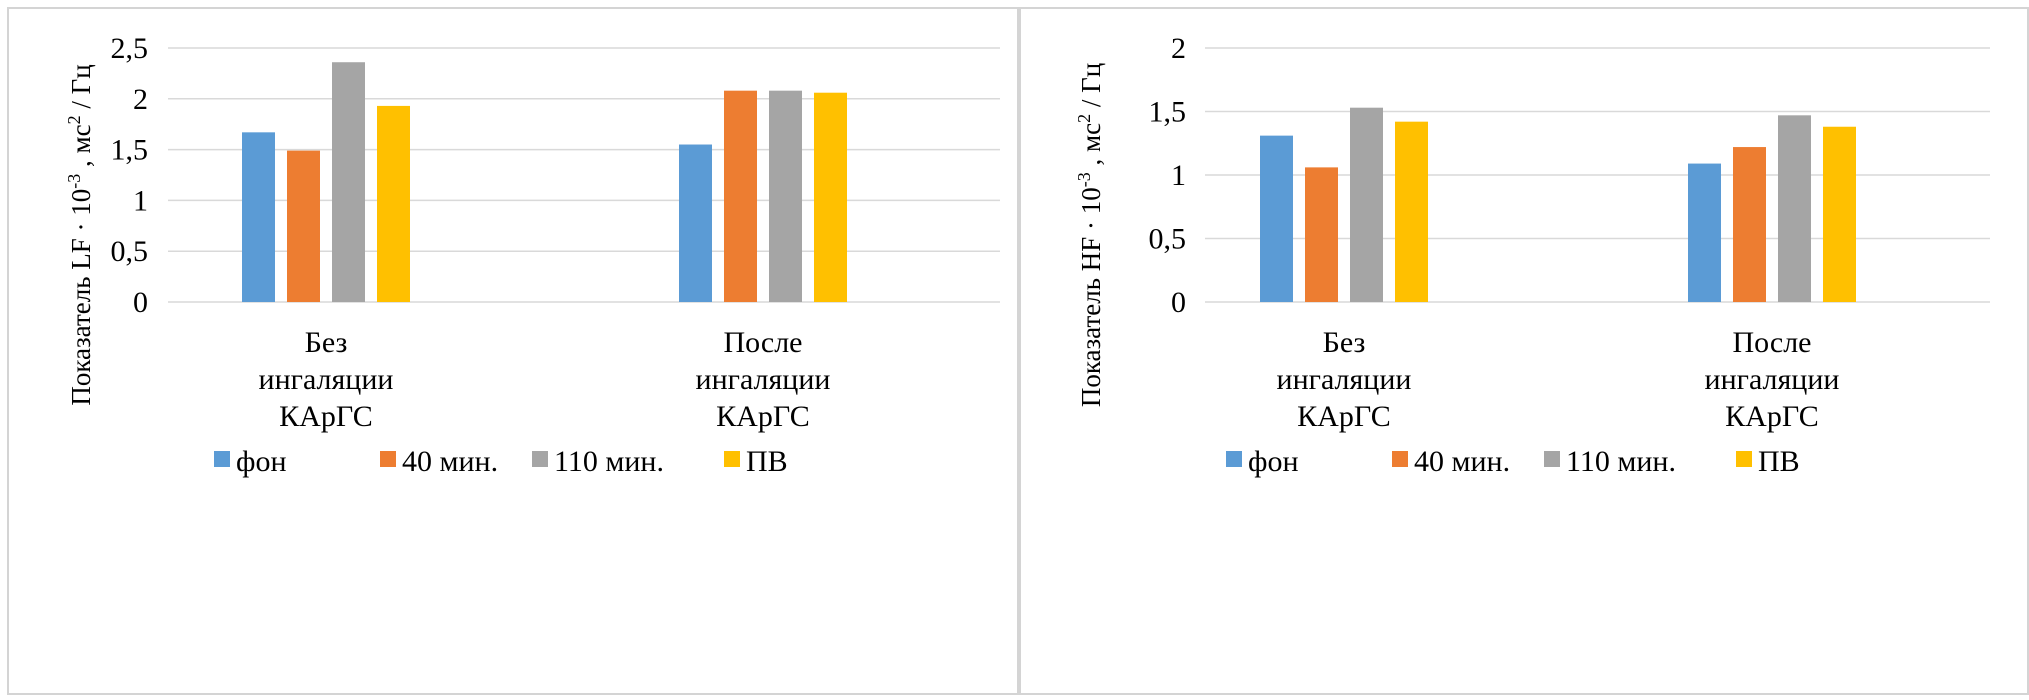  Describe the element at coordinates (1090, 235) in the screenshot. I see `y-axis-label: Показатель HF · 10-3 , мс2 / Гц` at that location.